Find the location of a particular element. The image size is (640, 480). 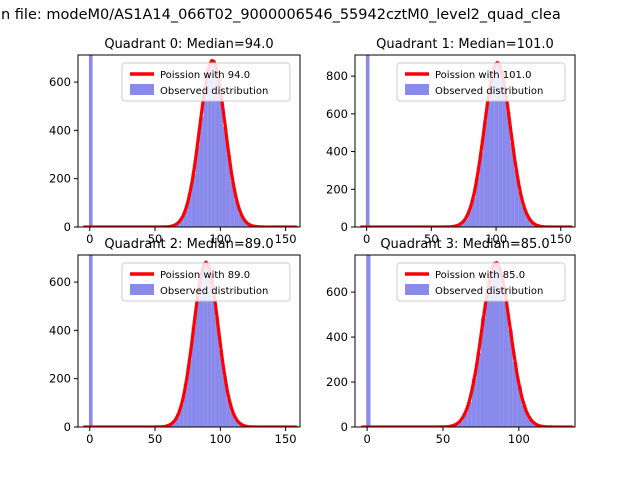

legend-patch-sample is located at coordinates (142, 289).